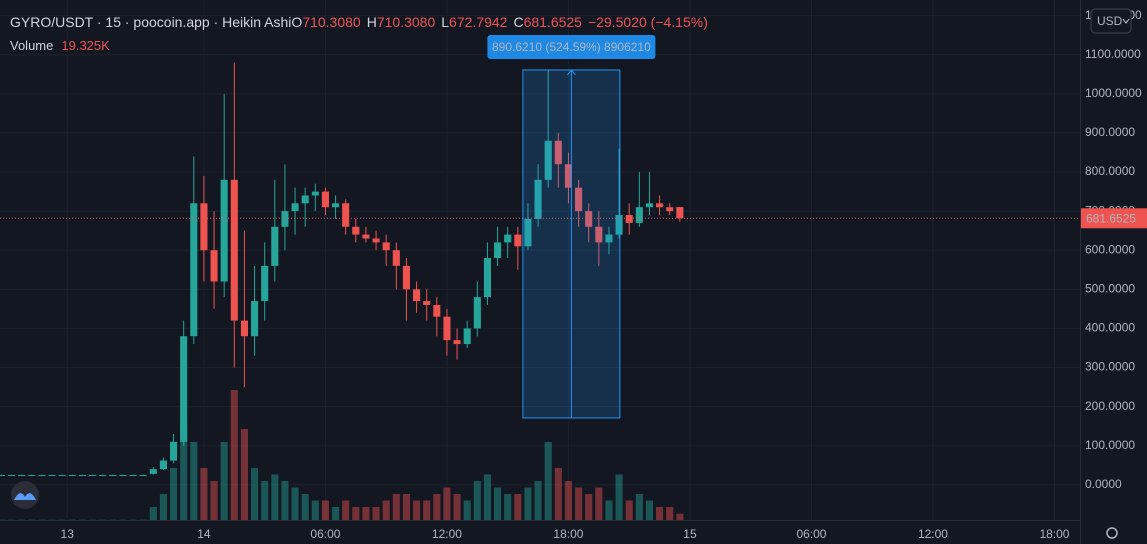 This screenshot has width=1147, height=544. I want to click on volume-value: 19.325K, so click(85, 45).